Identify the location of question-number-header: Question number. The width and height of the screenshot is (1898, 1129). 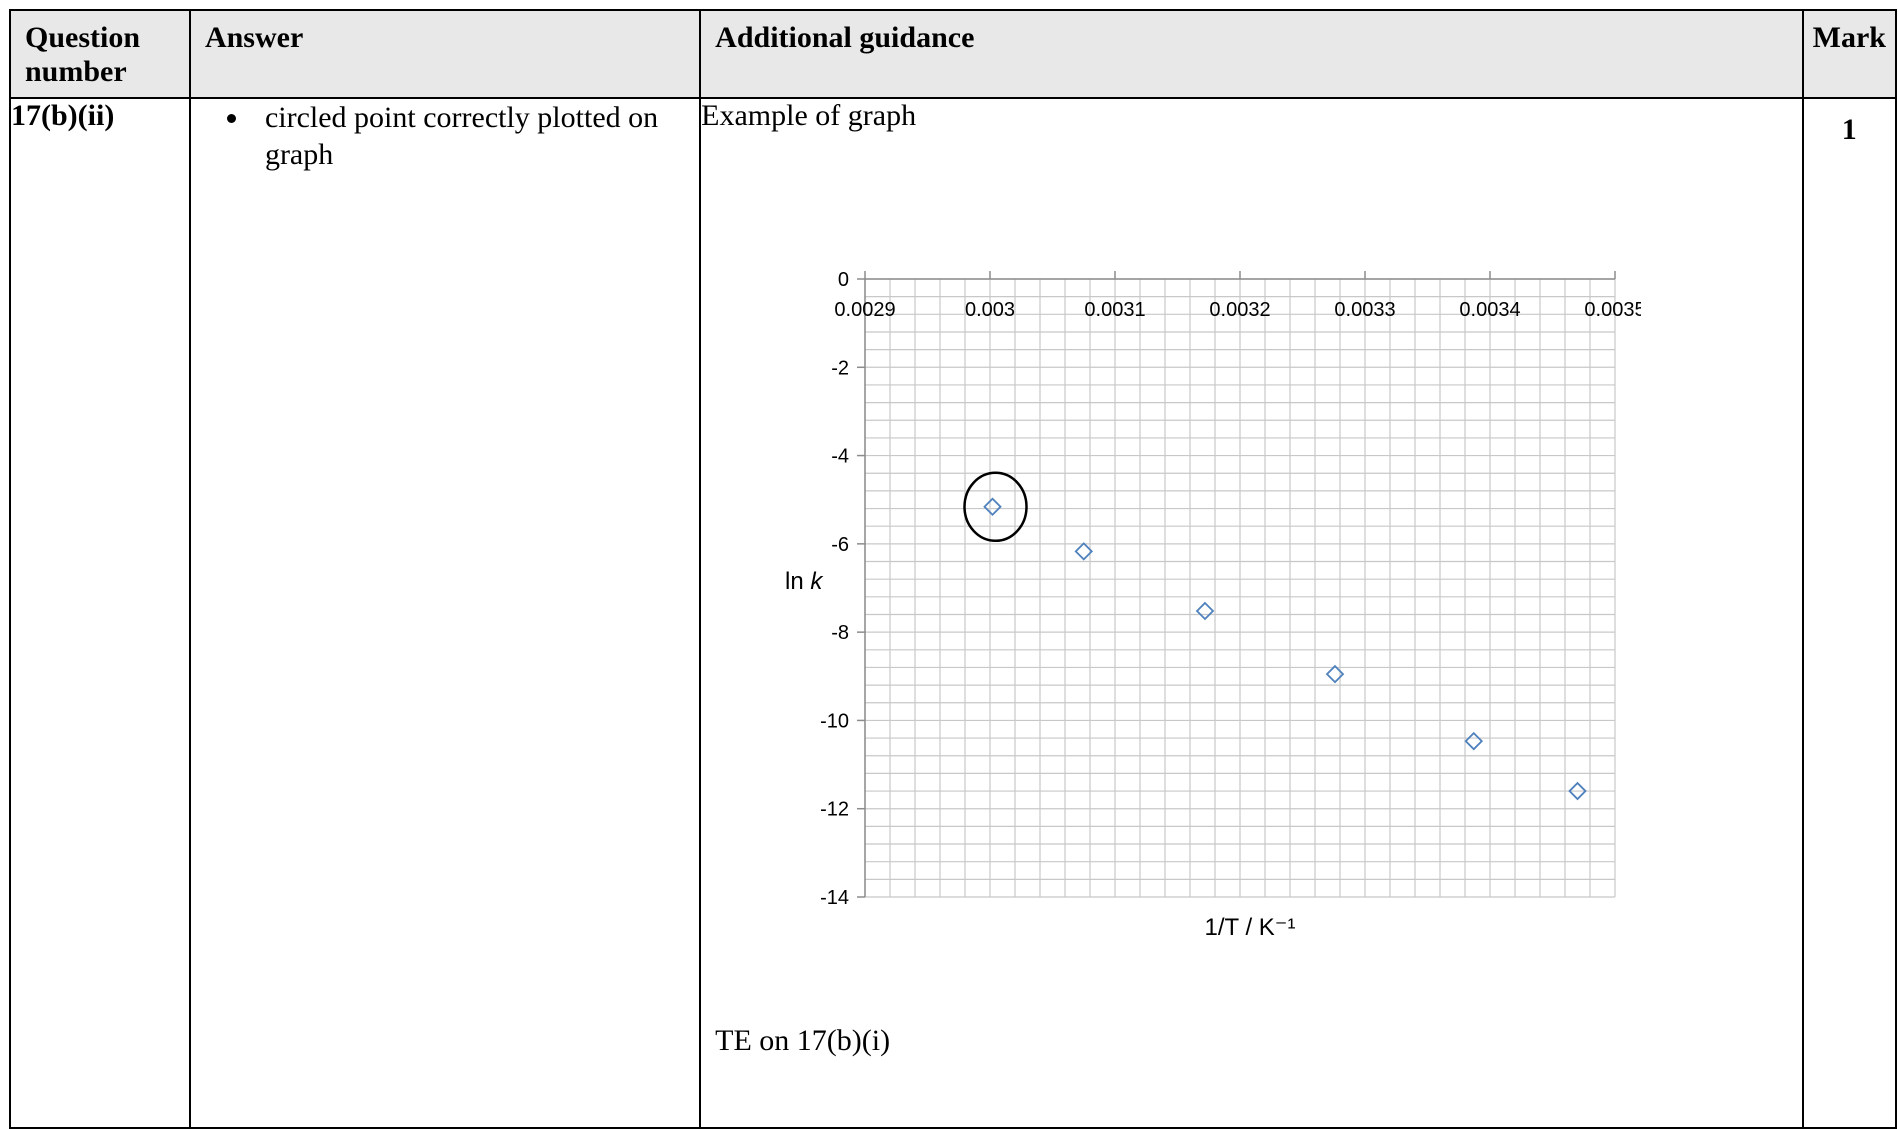
(100, 54).